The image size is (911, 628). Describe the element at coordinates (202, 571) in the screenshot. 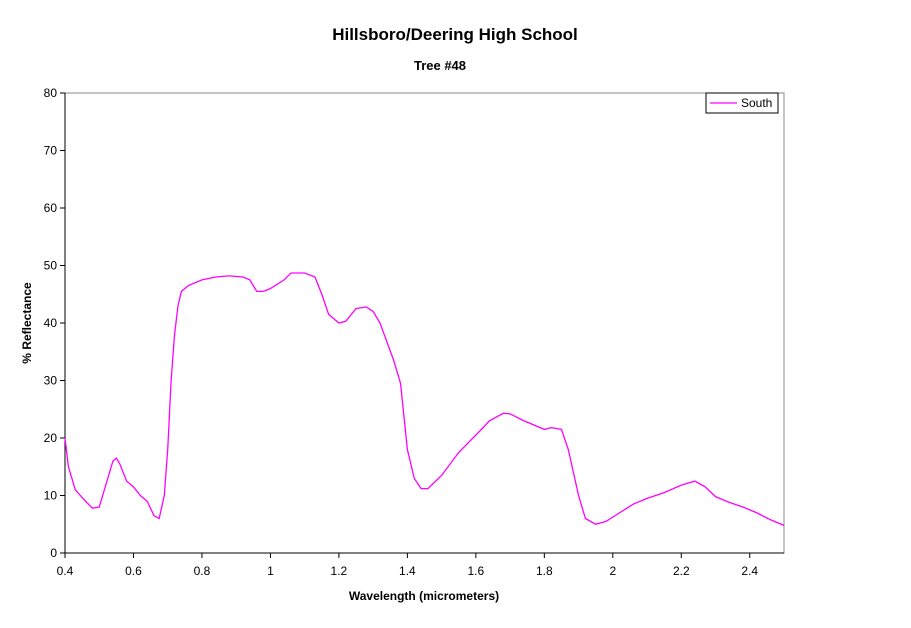

I see `x-tick-label: 0.8` at that location.